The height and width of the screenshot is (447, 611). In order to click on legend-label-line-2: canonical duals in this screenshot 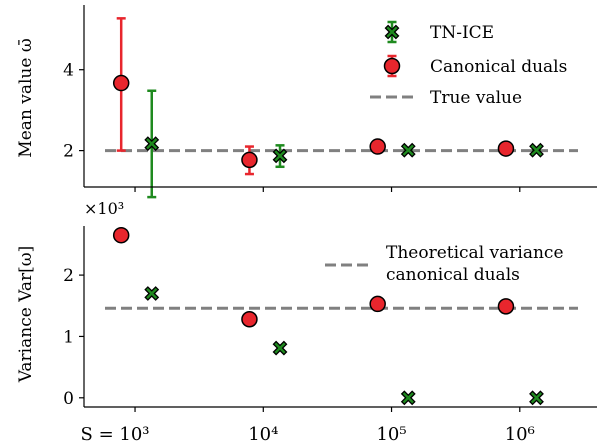, I will do `click(453, 275)`.